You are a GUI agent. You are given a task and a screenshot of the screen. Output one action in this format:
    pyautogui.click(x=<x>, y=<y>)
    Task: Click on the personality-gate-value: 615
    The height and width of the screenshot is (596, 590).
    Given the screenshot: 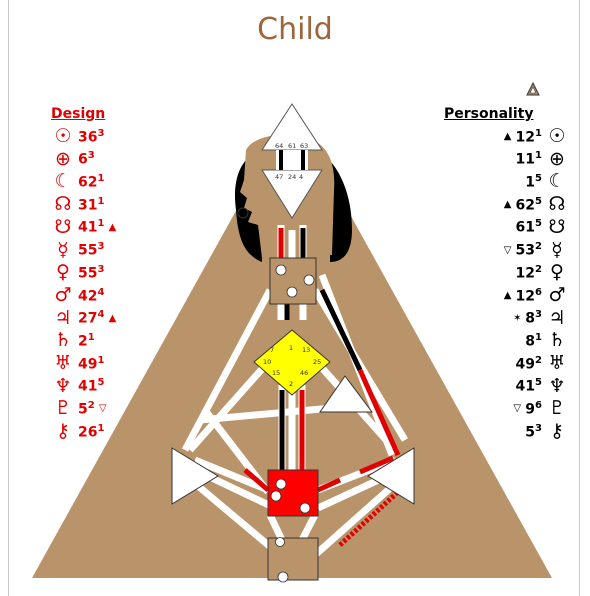 What is the action you would take?
    pyautogui.click(x=528, y=227)
    